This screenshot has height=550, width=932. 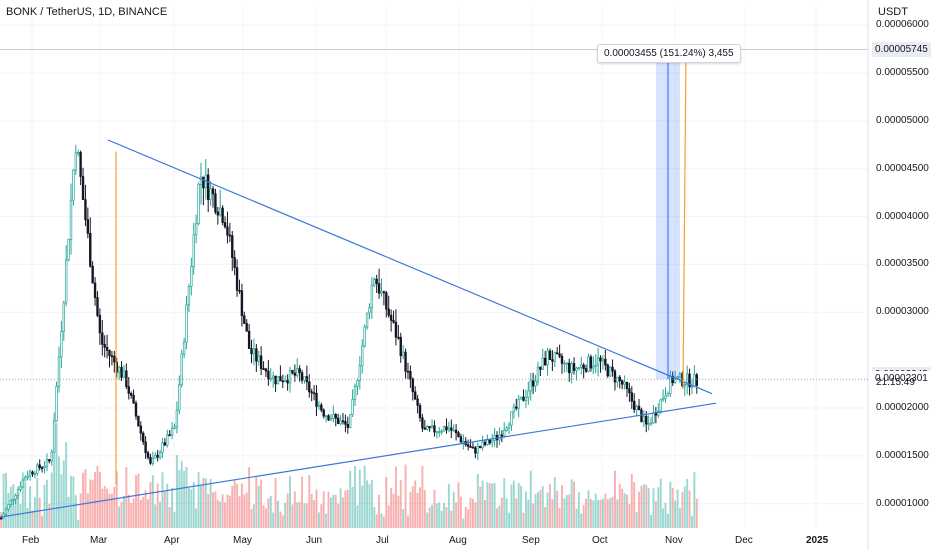 I want to click on time-tick-label: Feb, so click(x=31, y=540).